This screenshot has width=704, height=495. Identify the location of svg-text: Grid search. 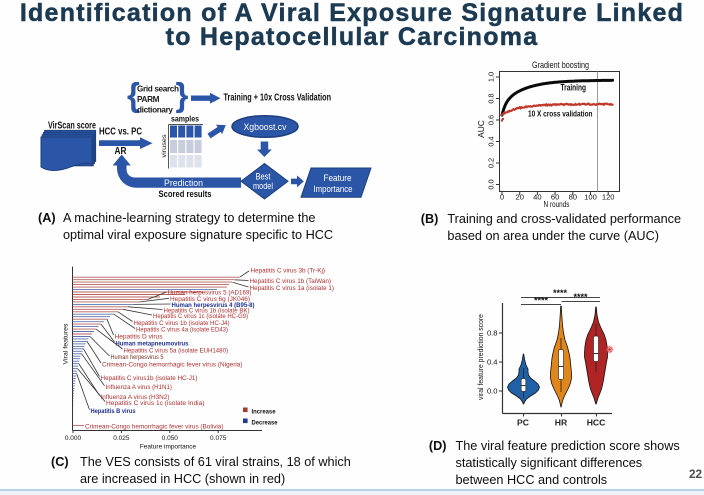
(158, 89).